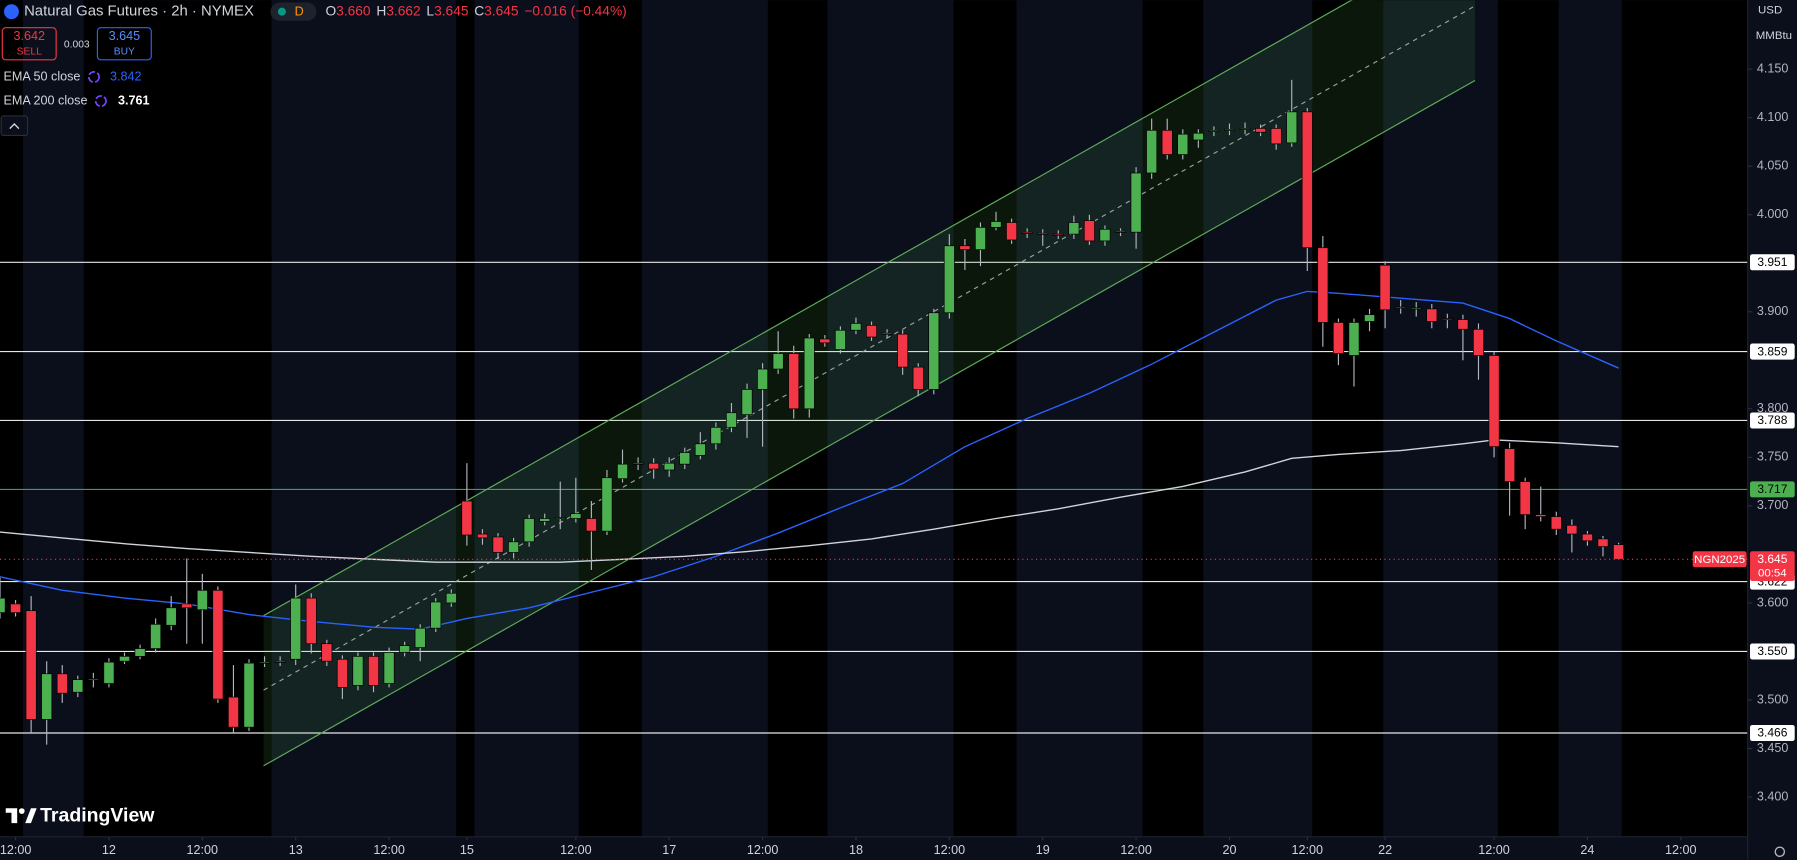 This screenshot has height=860, width=1797. I want to click on y-tick-label: 3.600, so click(1773, 602).